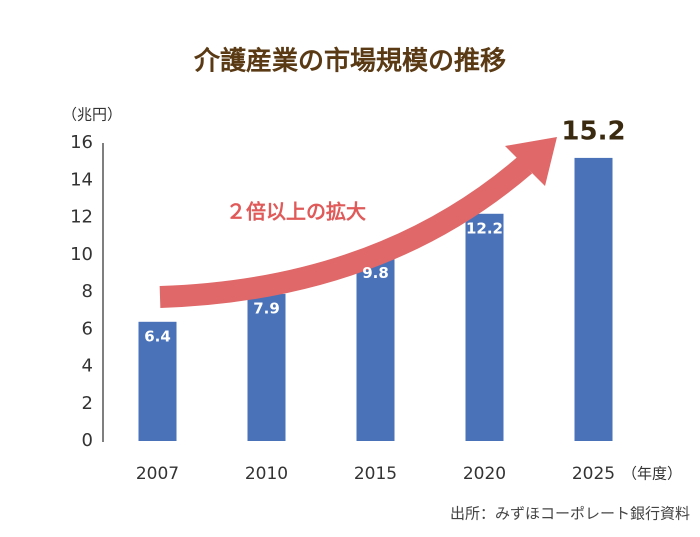  Describe the element at coordinates (92, 115) in the screenshot. I see `y-axis-label: （兆円）` at that location.